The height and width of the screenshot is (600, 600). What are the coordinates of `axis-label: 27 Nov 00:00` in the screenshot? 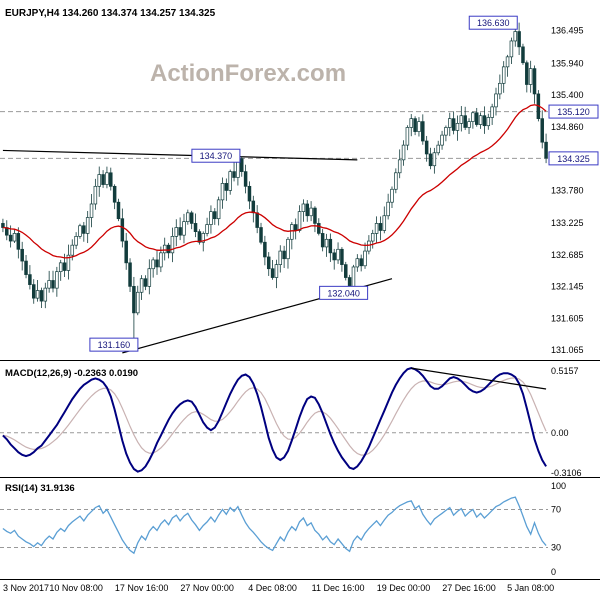 It's located at (207, 588).